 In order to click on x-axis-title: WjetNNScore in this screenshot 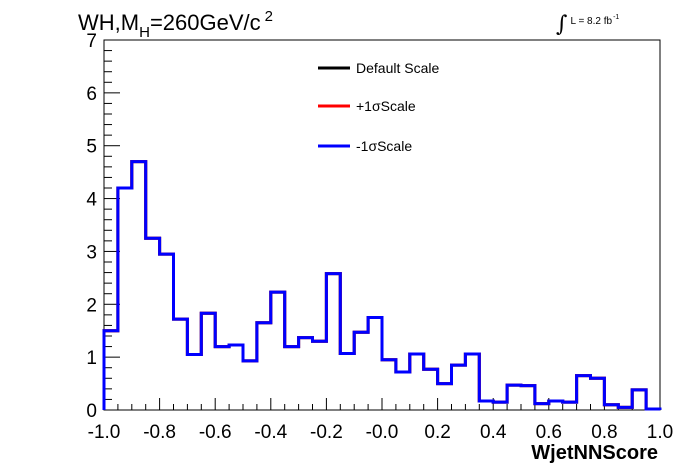, I will do `click(594, 453)`.